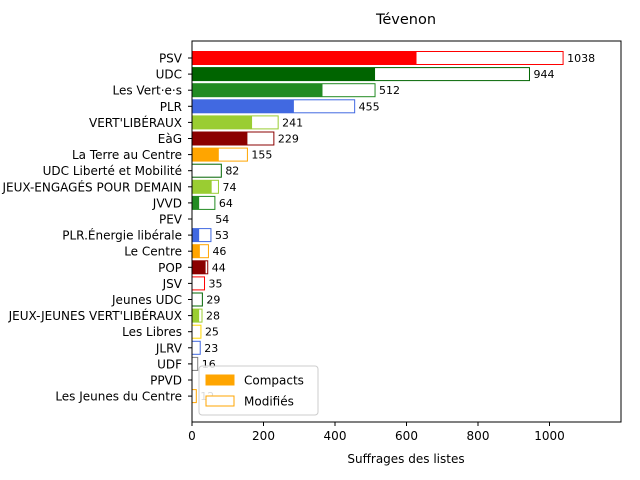 The image size is (640, 480). What do you see at coordinates (166, 381) in the screenshot?
I see `category-label: PPVD` at bounding box center [166, 381].